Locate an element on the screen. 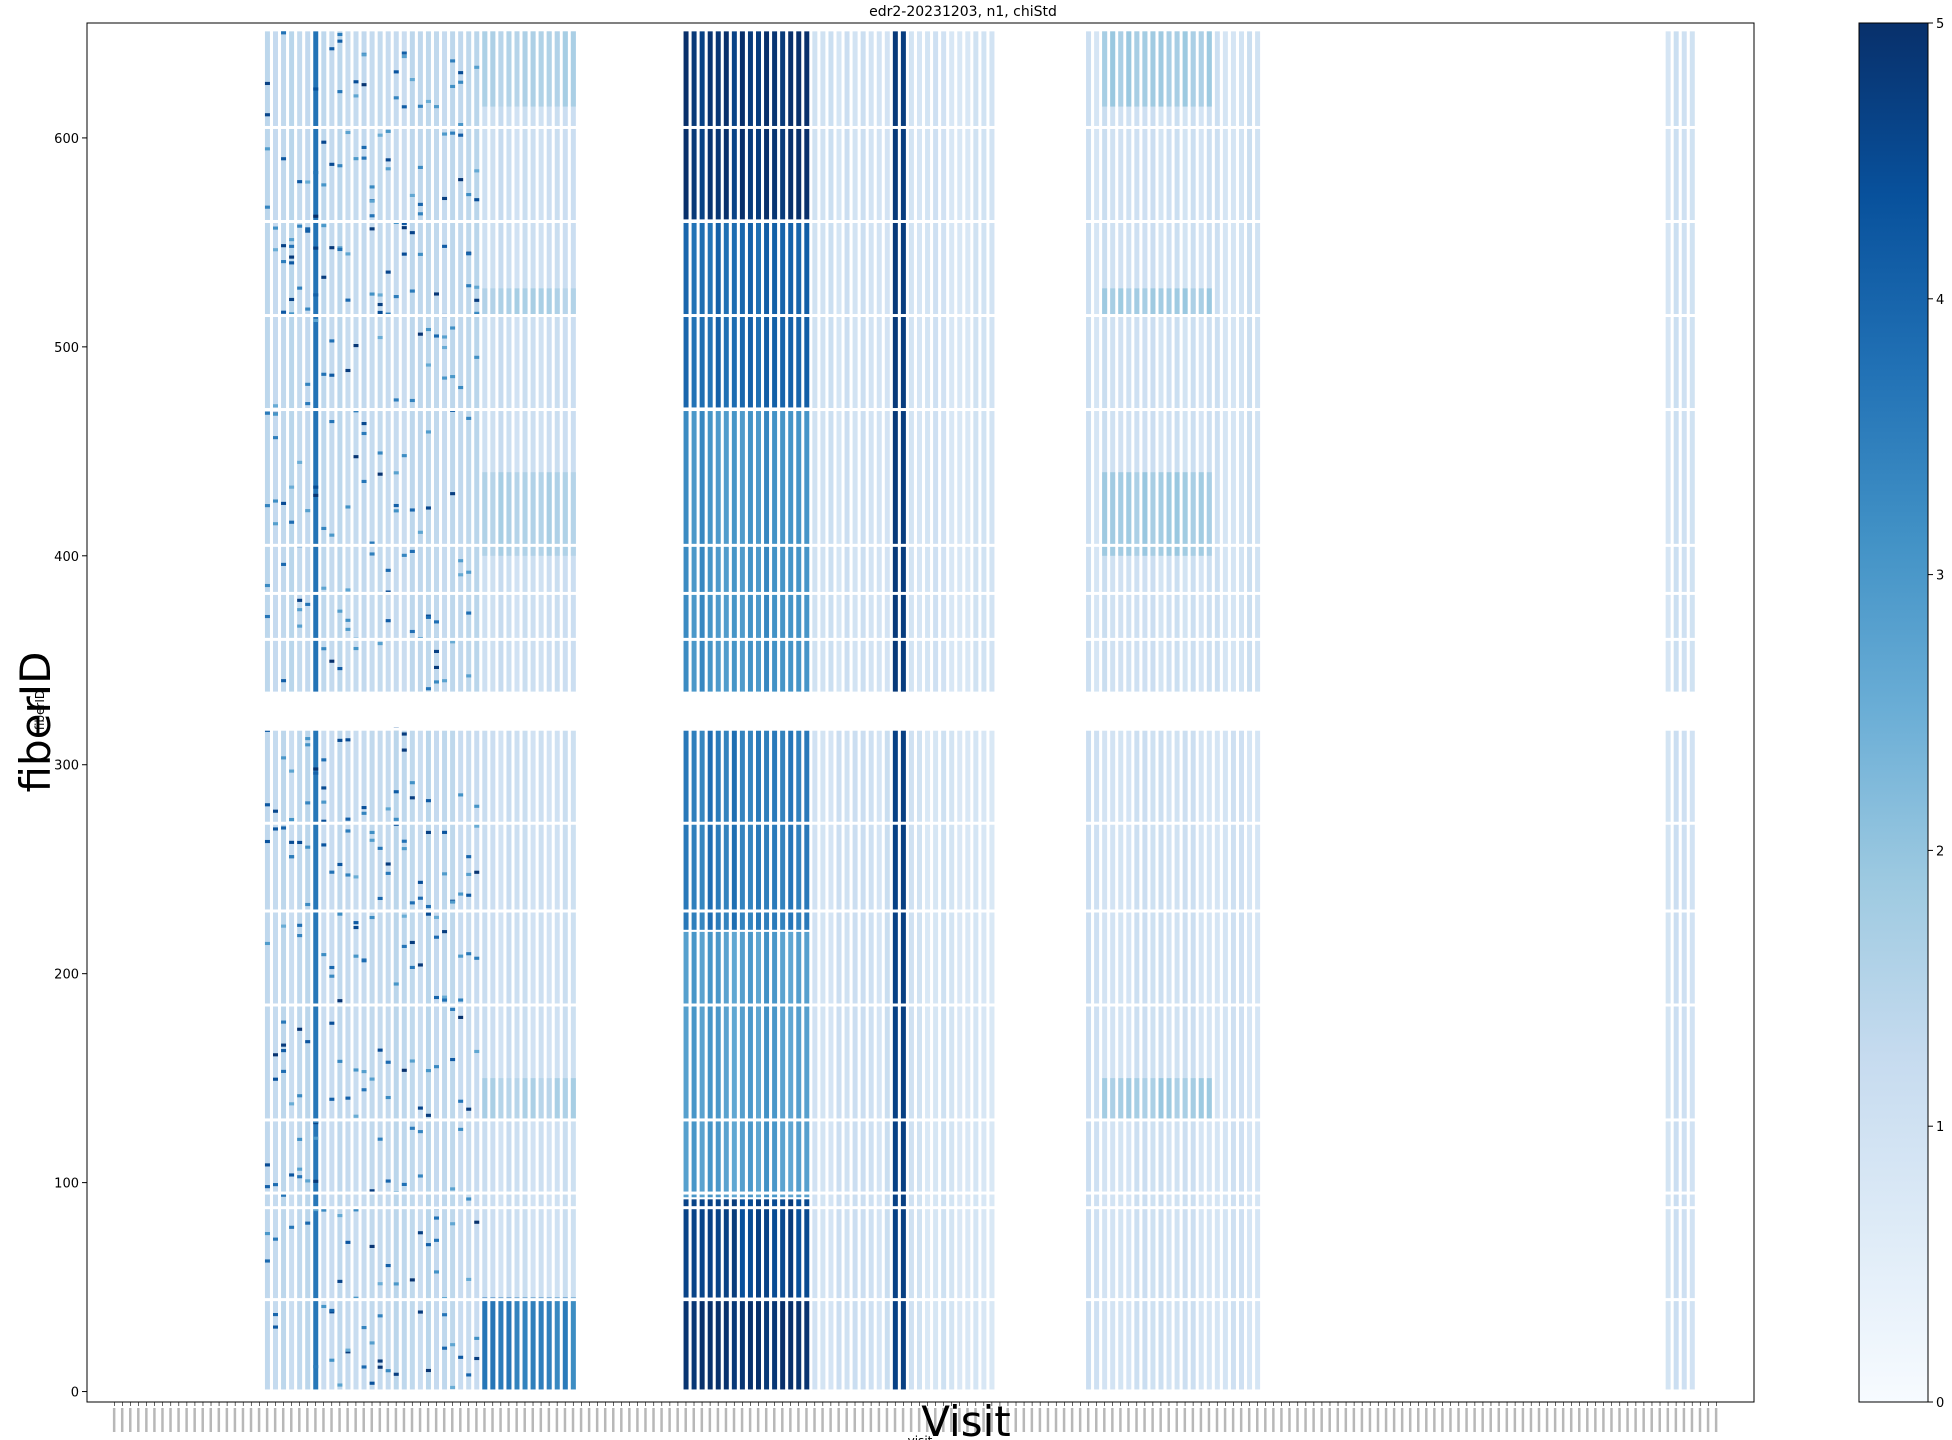  y-axis: 0 100 200 300 400 500 600 is located at coordinates (70, 766).